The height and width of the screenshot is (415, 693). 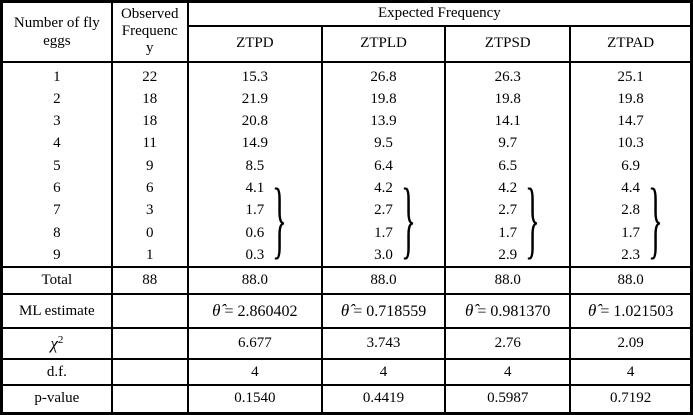 I want to click on expected-value: 4.4, so click(x=631, y=187).